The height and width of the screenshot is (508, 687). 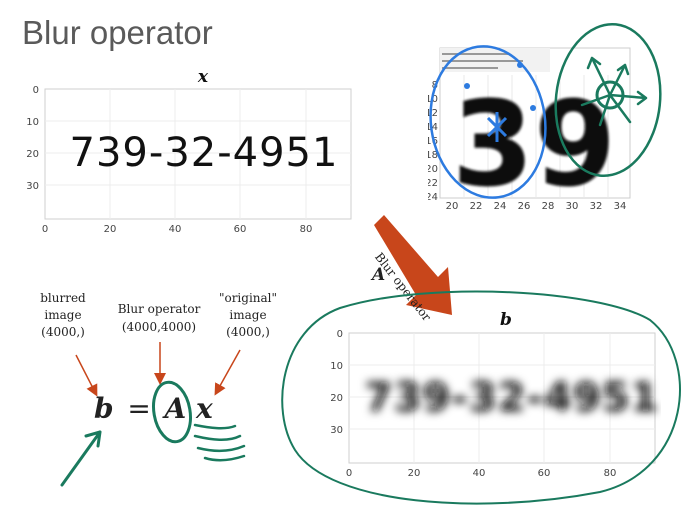 I want to click on zoom-ytick-20: 20, so click(x=433, y=169).